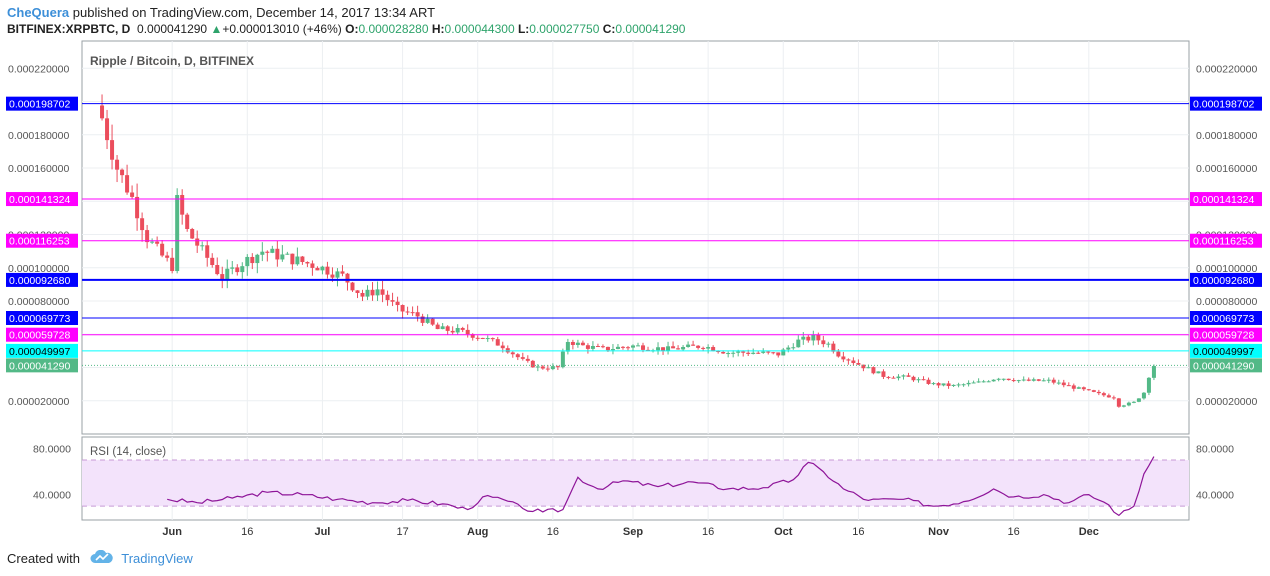  Describe the element at coordinates (42, 365) in the screenshot. I see `last-price-bg` at that location.